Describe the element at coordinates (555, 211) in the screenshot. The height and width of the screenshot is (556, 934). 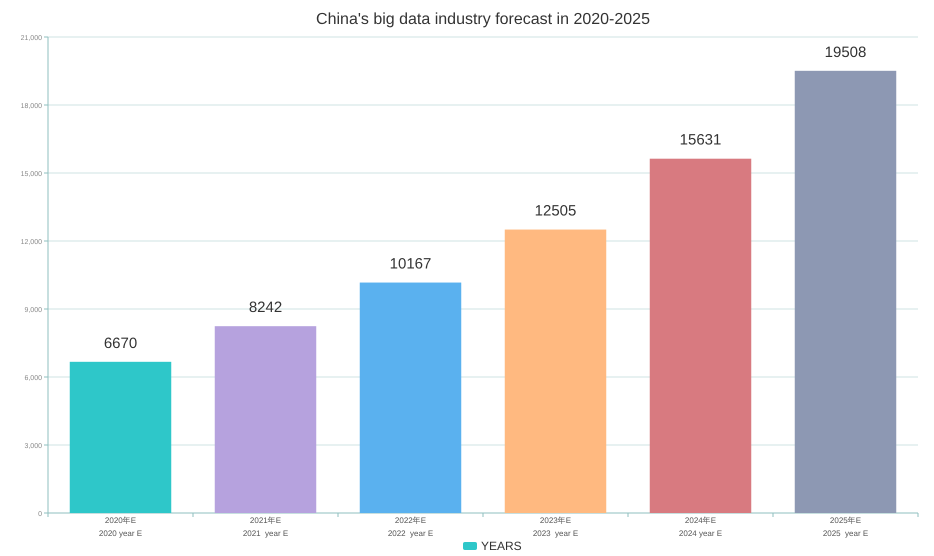
I see `data-label: 12505` at that location.